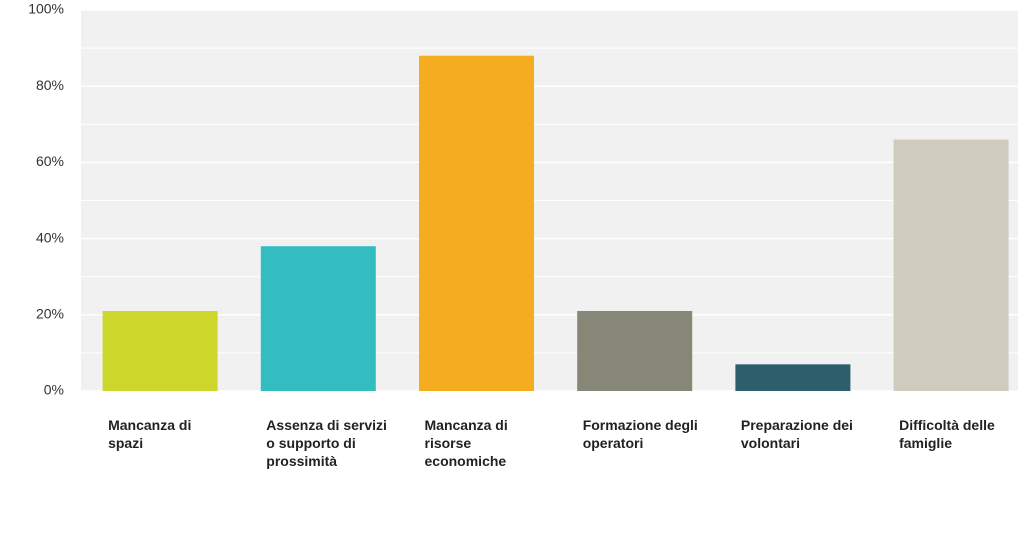  What do you see at coordinates (54, 390) in the screenshot?
I see `y-tick-label: 0%` at bounding box center [54, 390].